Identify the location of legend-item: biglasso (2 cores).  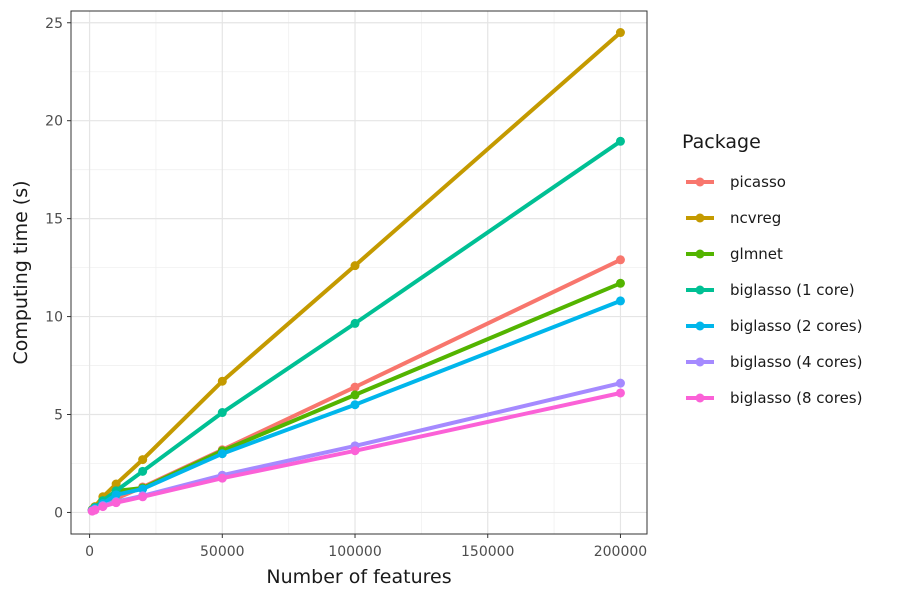
(774, 326).